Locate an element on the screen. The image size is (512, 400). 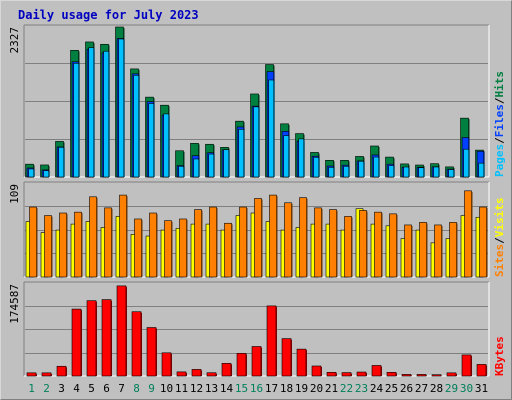
legend-files: Files is located at coordinates (499, 120).